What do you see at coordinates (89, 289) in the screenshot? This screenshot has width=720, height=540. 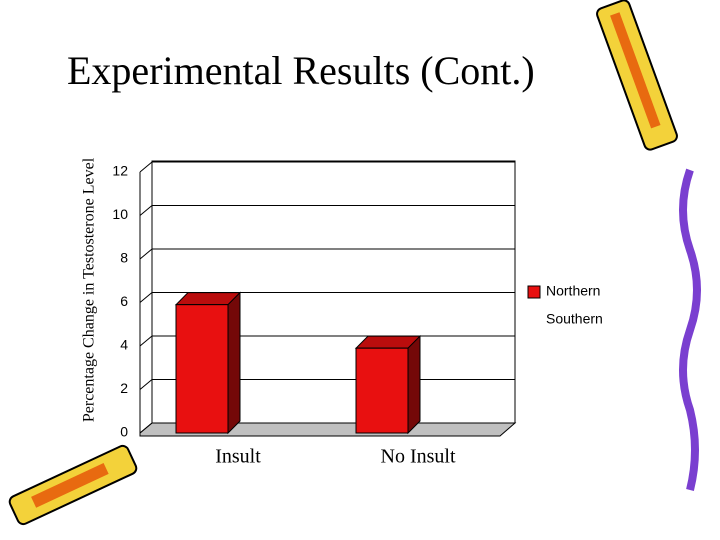 I see `y-axis-label: Percentage Change in Testosterone Level` at bounding box center [89, 289].